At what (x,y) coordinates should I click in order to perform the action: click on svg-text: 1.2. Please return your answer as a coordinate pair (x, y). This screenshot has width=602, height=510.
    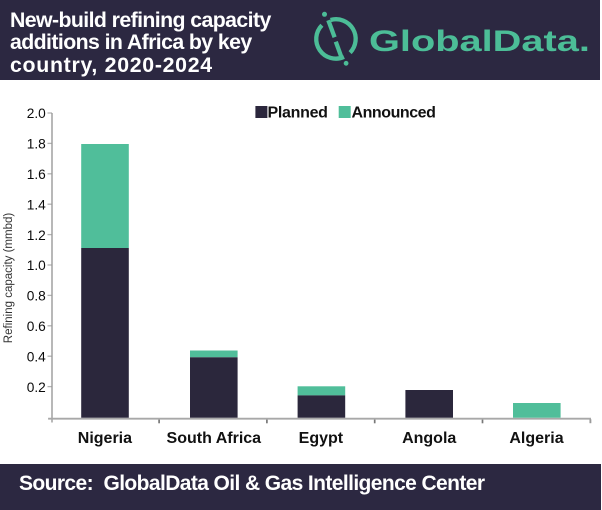
    Looking at the image, I should click on (36, 235).